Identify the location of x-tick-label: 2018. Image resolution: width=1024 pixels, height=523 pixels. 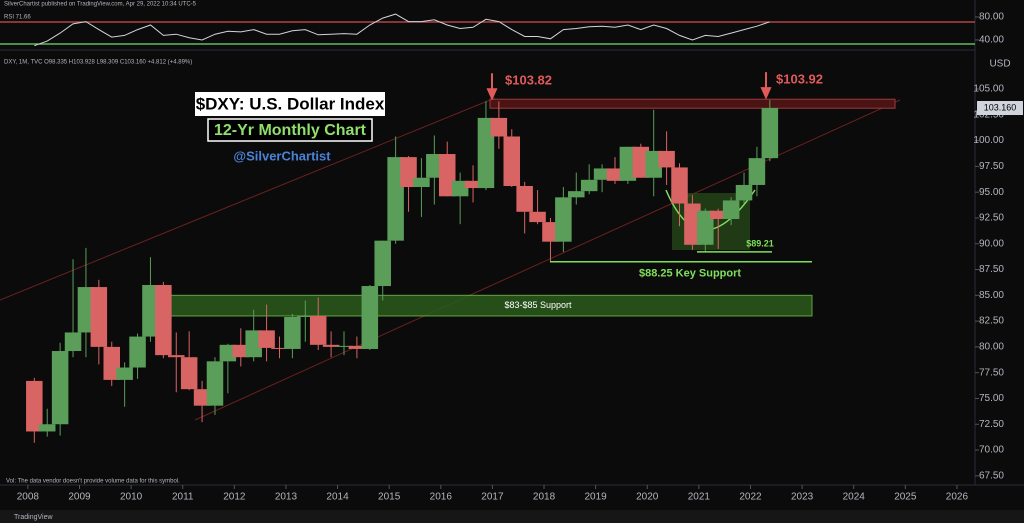
(544, 497).